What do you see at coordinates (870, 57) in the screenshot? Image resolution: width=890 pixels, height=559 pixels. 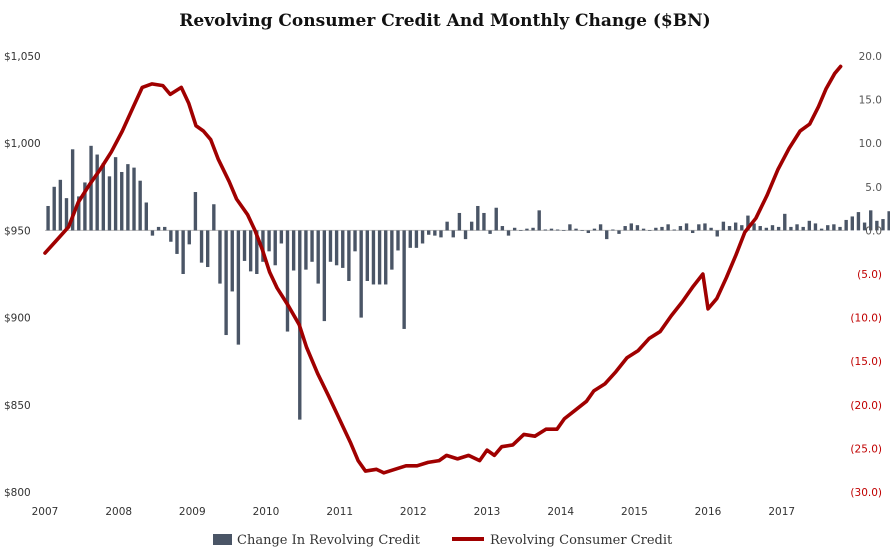 I see `right-tick-label: 20.0` at bounding box center [870, 57].